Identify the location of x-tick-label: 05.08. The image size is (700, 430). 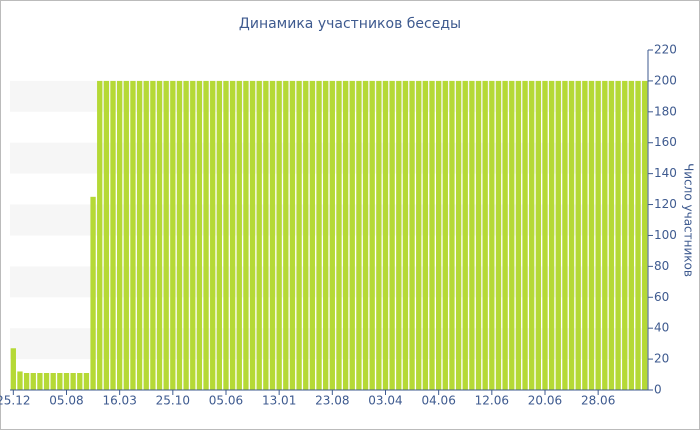
(66, 401).